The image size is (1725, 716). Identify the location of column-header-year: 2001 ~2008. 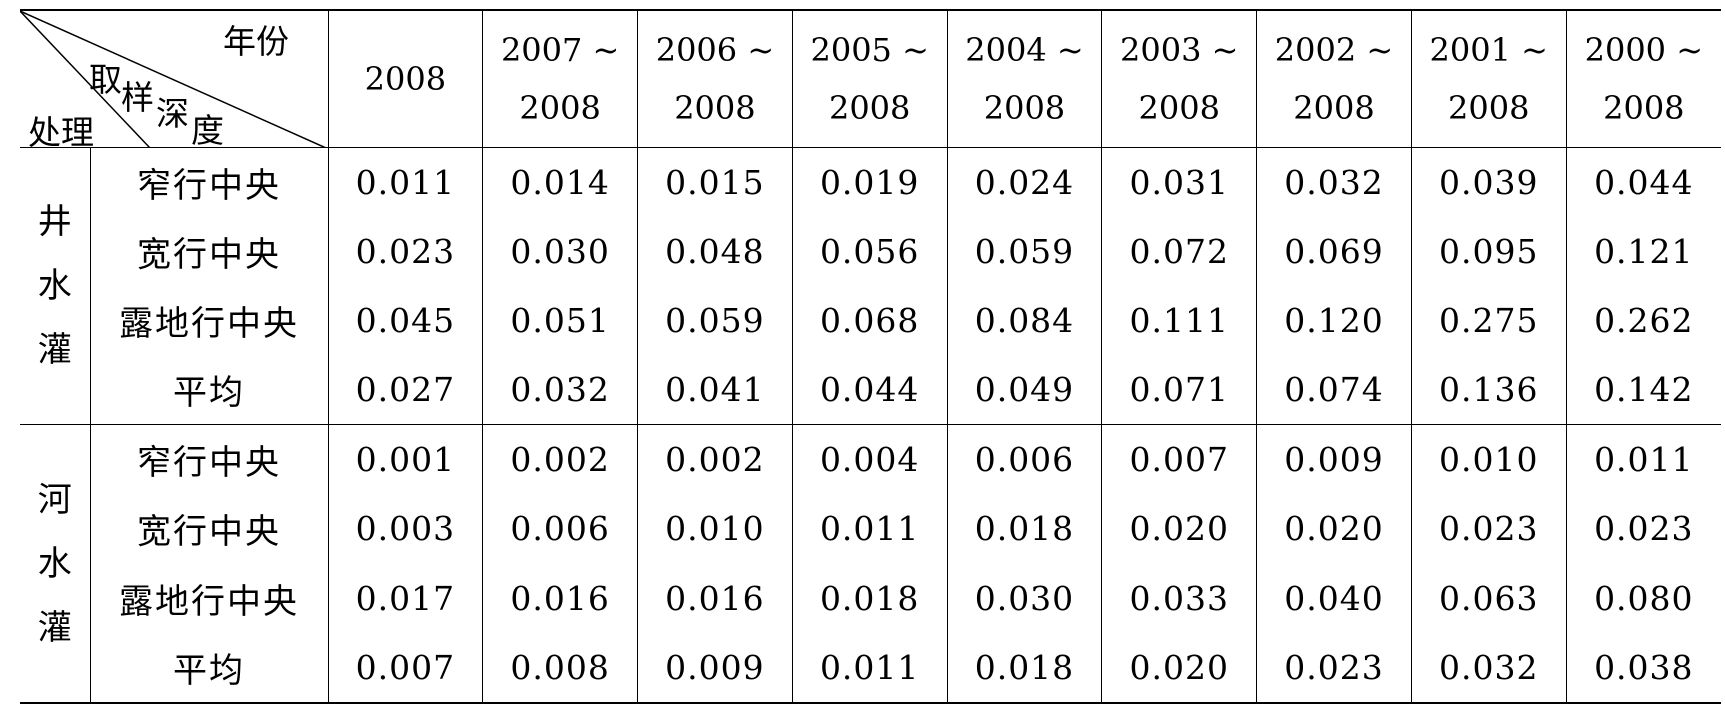
(1488, 78).